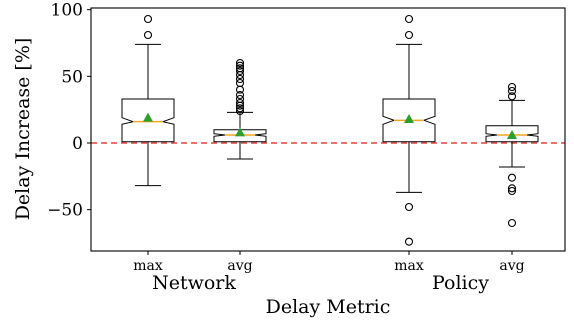 This screenshot has width=574, height=322. Describe the element at coordinates (512, 155) in the screenshot. I see `box-policy-avg` at that location.